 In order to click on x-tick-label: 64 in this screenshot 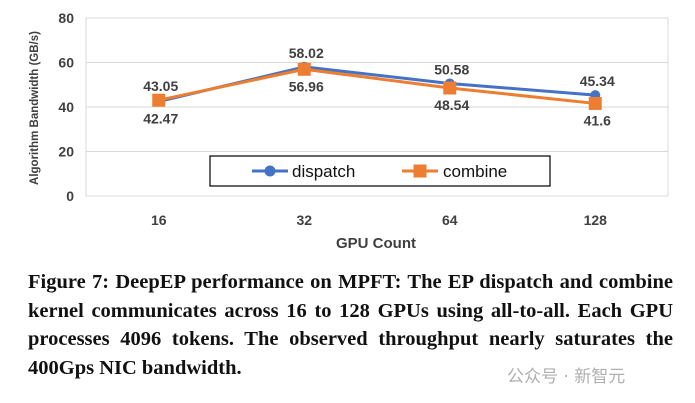, I will do `click(450, 220)`.